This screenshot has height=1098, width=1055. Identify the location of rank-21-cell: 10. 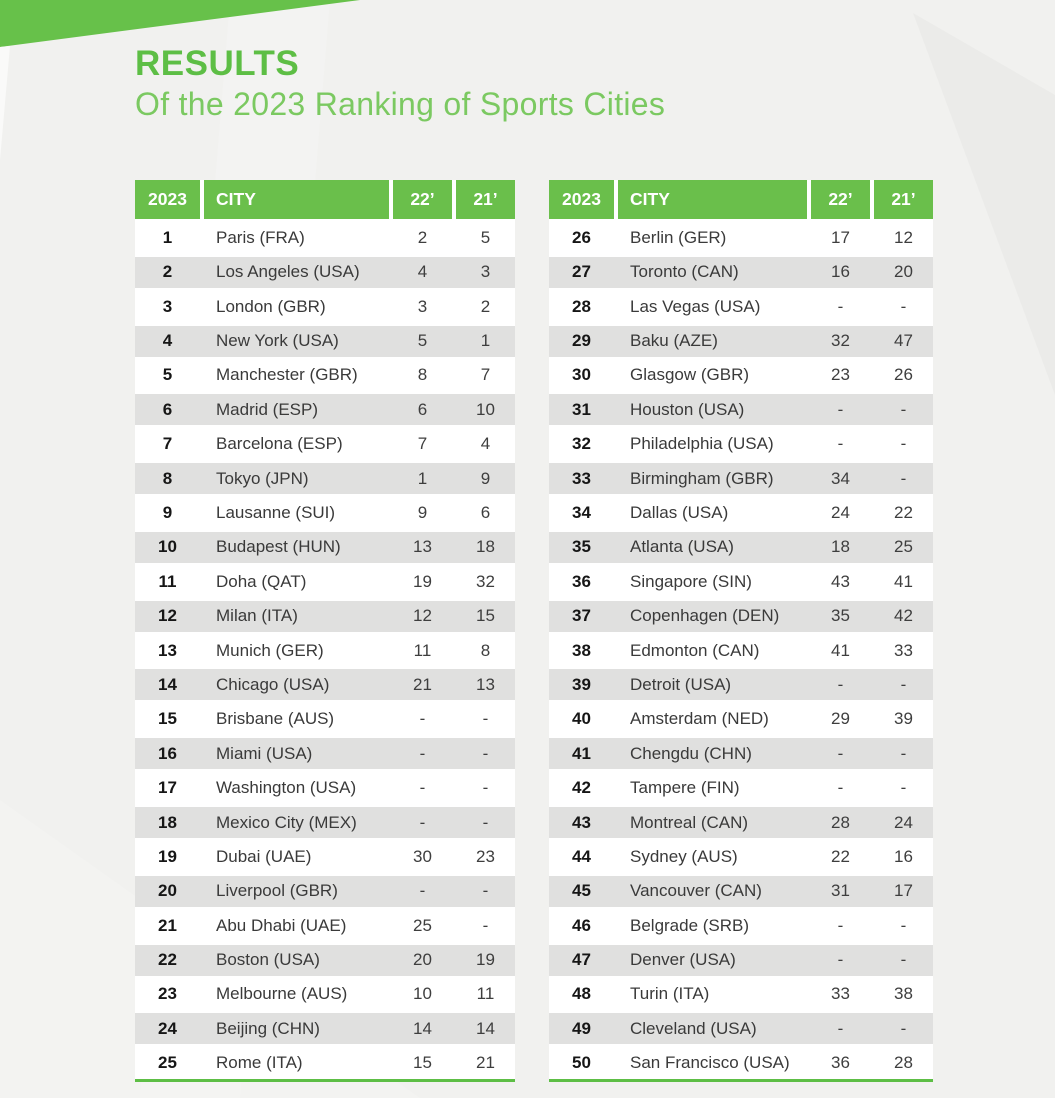
(485, 410).